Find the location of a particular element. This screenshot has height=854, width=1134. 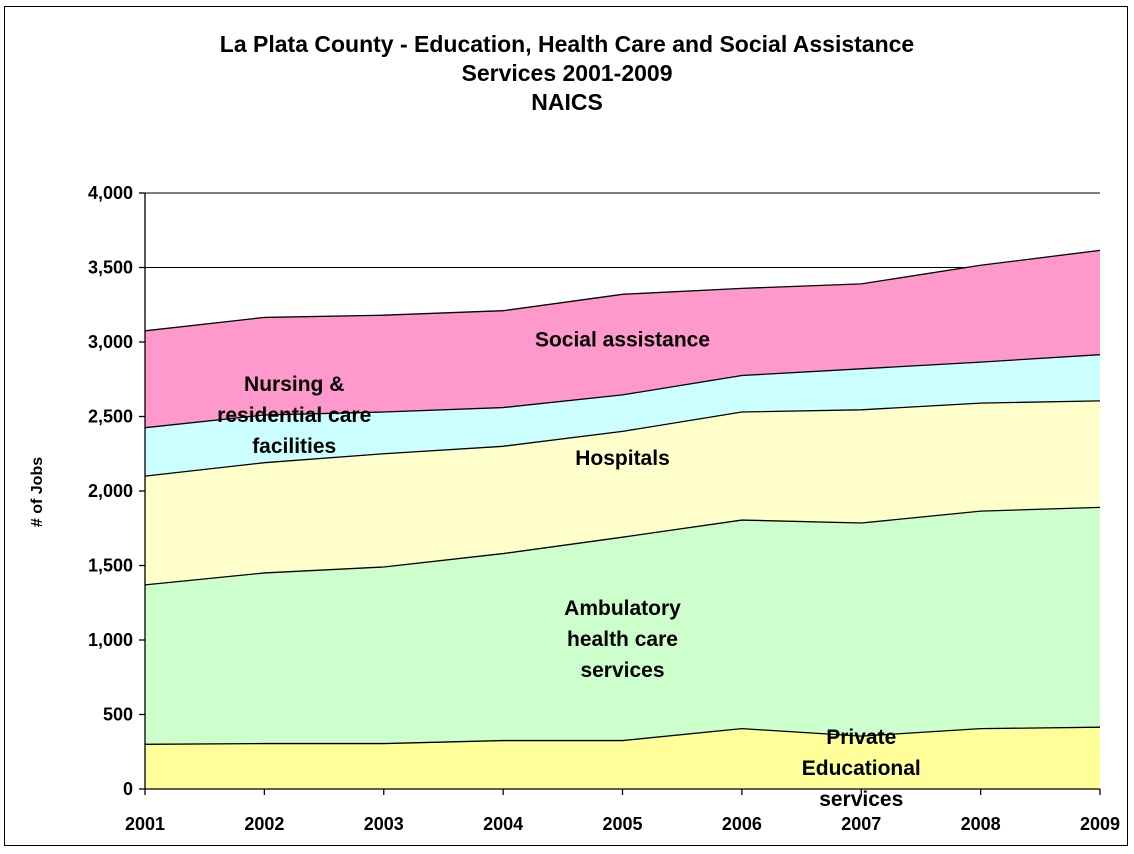

line-ambulatory-health-care-services is located at coordinates (622, 546).